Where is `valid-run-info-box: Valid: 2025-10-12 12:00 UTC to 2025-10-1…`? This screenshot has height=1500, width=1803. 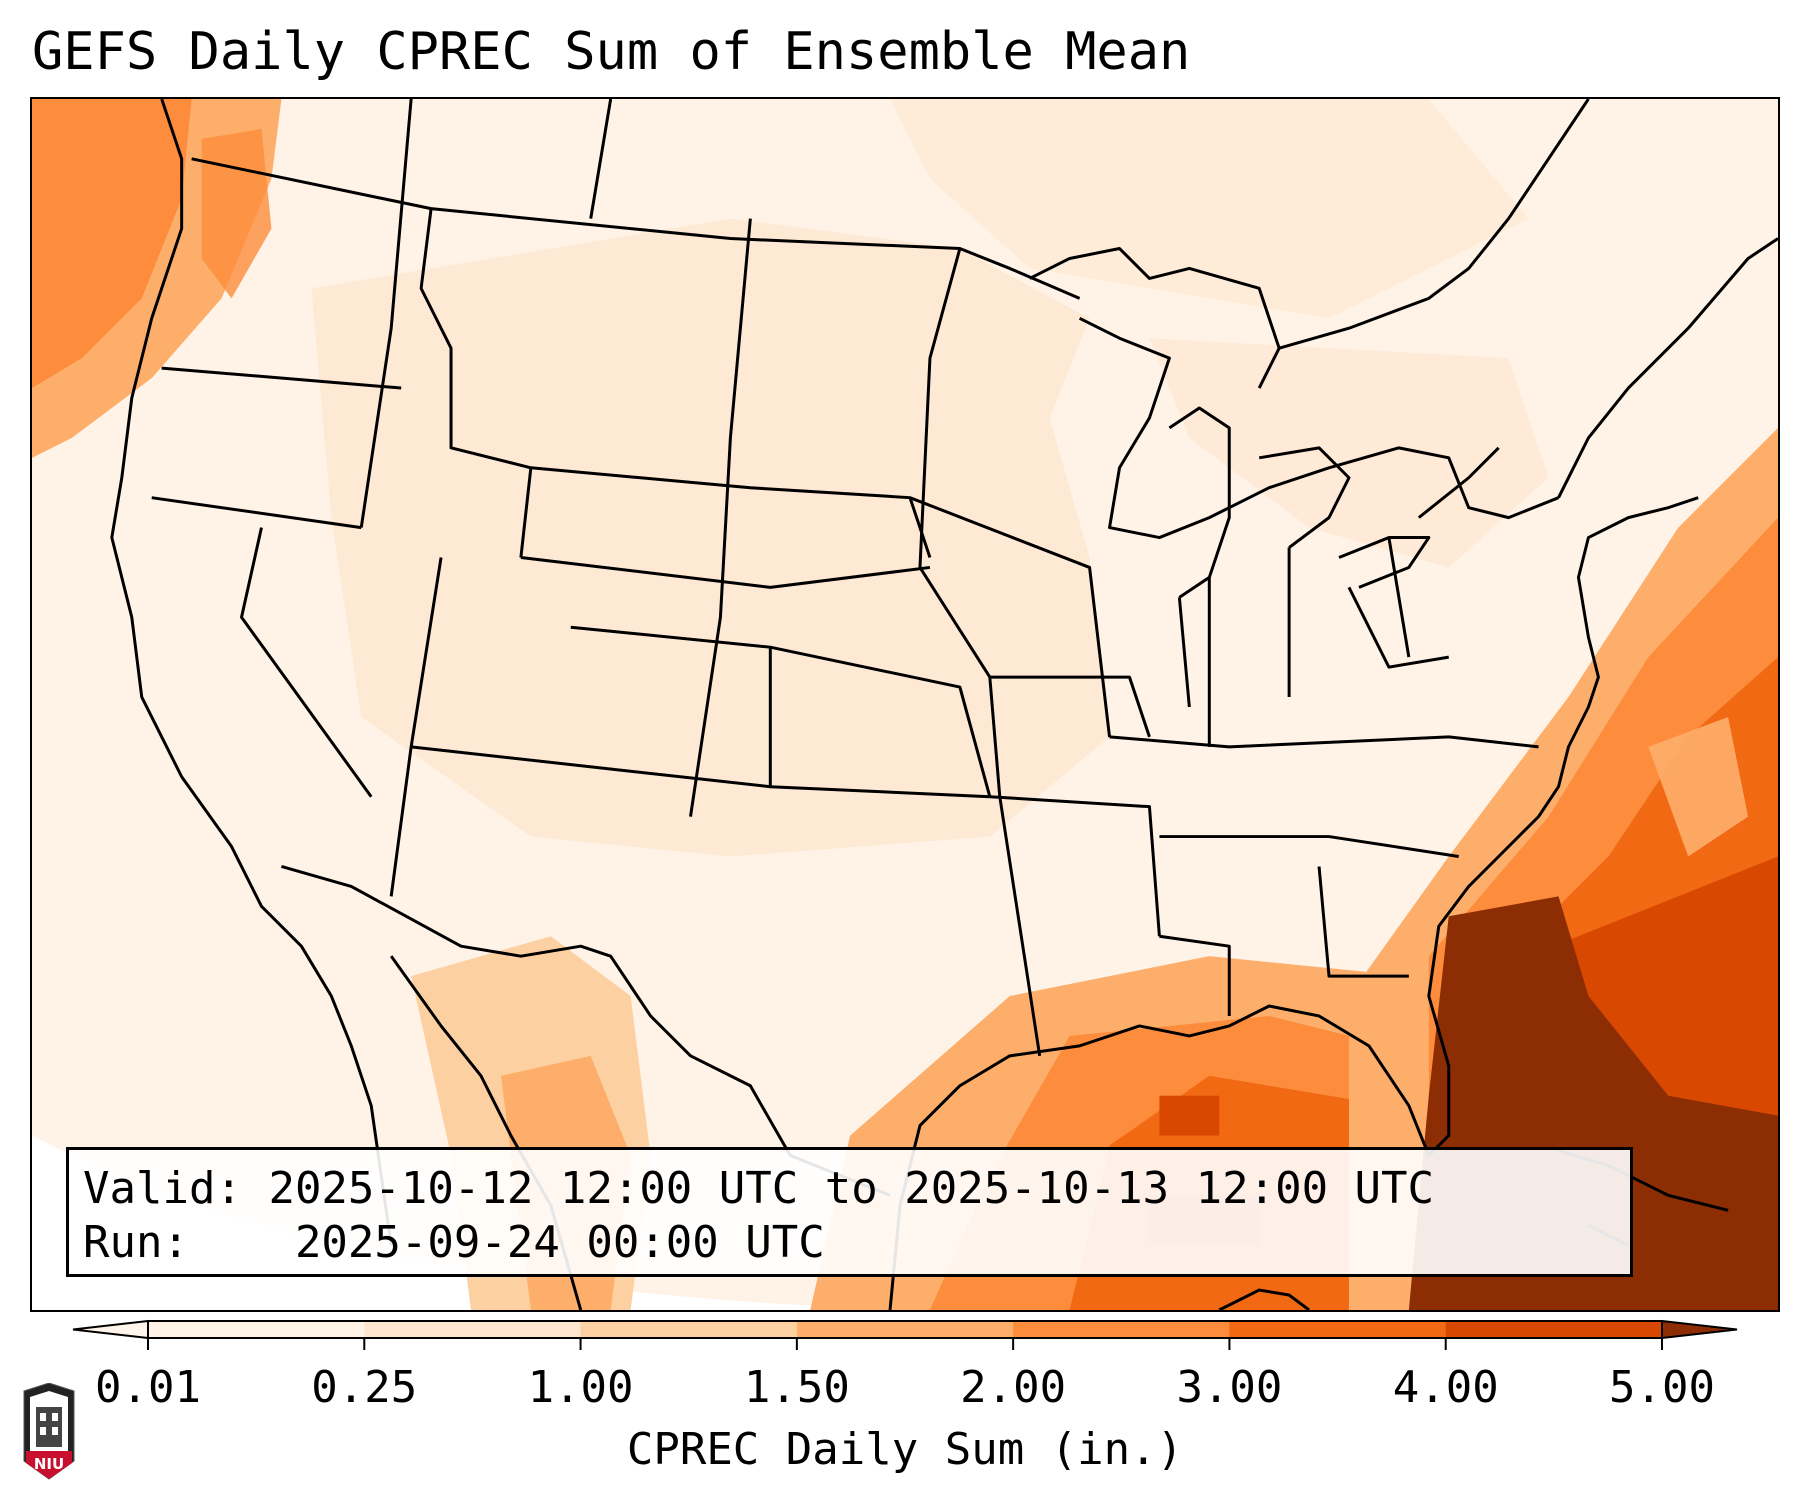
valid-run-info-box: Valid: 2025-10-12 12:00 UTC to 2025-10-1… is located at coordinates (849, 1212).